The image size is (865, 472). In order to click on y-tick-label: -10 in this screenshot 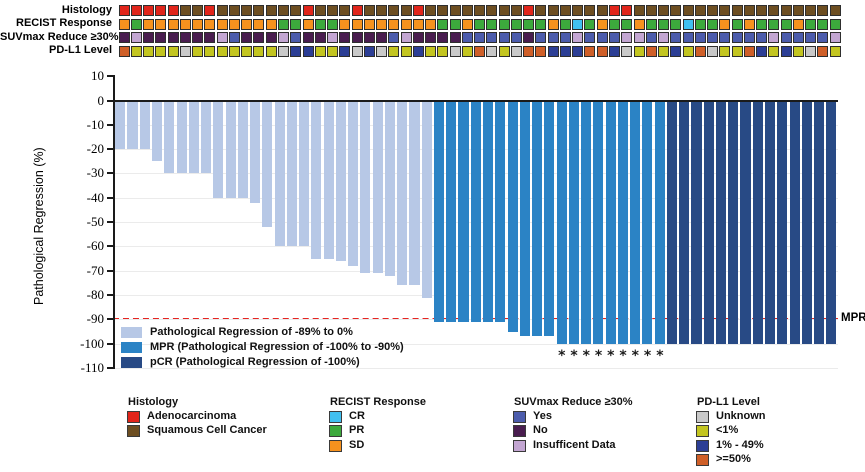, I will do `click(95, 124)`.